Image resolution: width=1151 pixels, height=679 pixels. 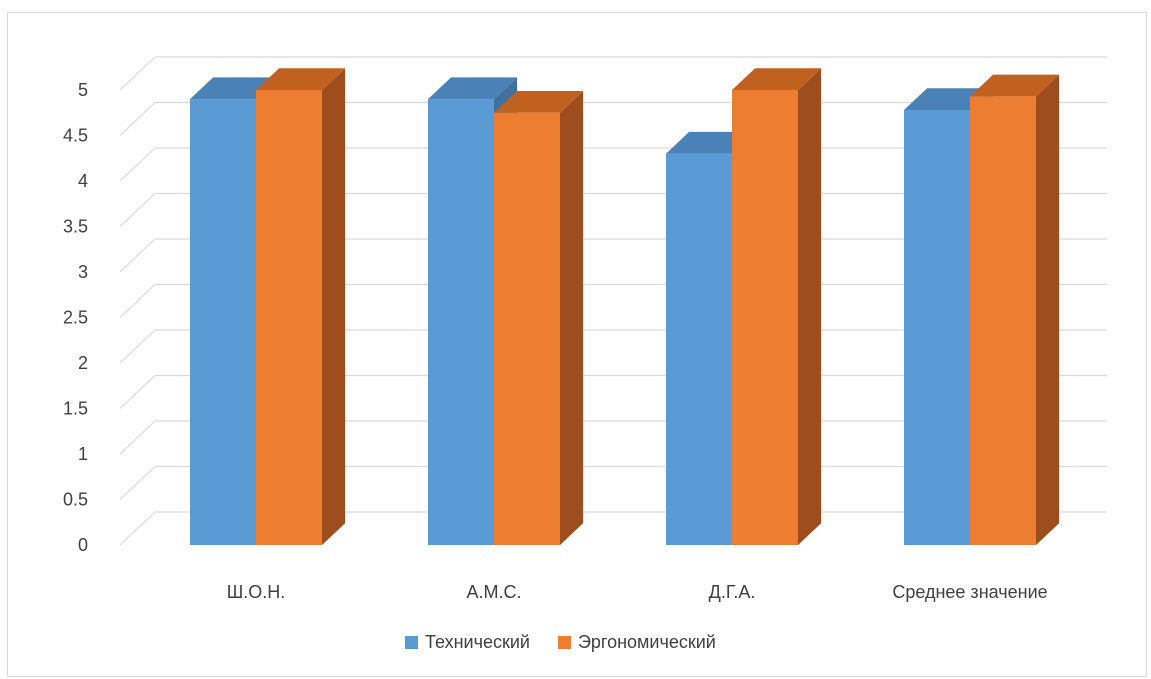 I want to click on x-category-label: Ш.О.Н., so click(x=256, y=592).